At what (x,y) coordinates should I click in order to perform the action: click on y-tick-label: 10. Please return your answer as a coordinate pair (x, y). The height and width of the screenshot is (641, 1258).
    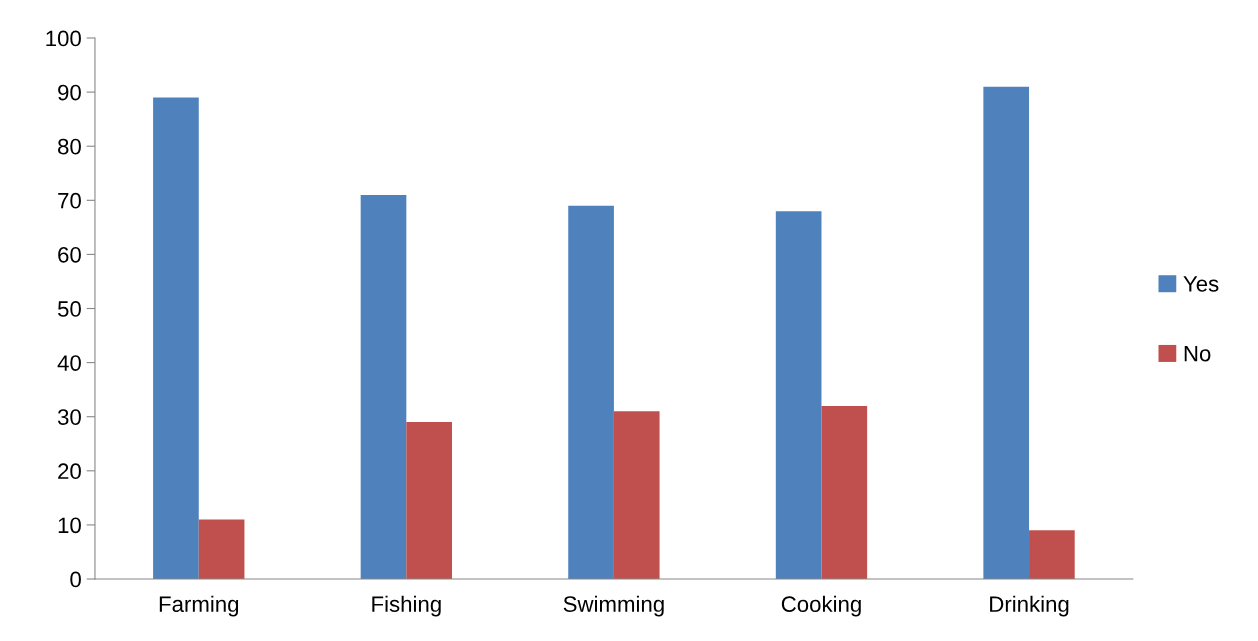
    Looking at the image, I should click on (69, 525).